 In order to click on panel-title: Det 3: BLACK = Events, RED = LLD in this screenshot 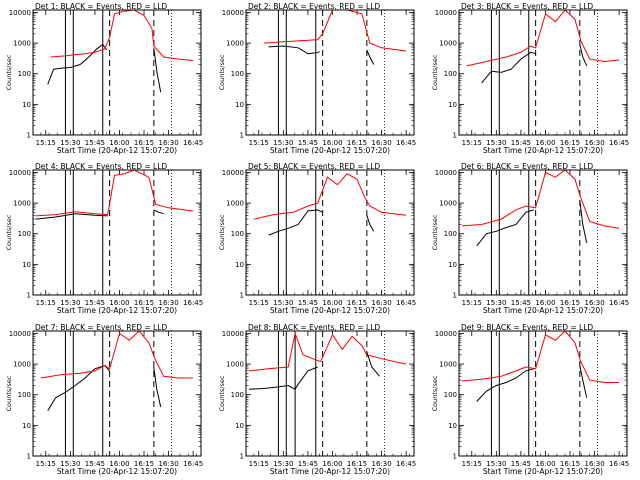, I will do `click(527, 6)`.